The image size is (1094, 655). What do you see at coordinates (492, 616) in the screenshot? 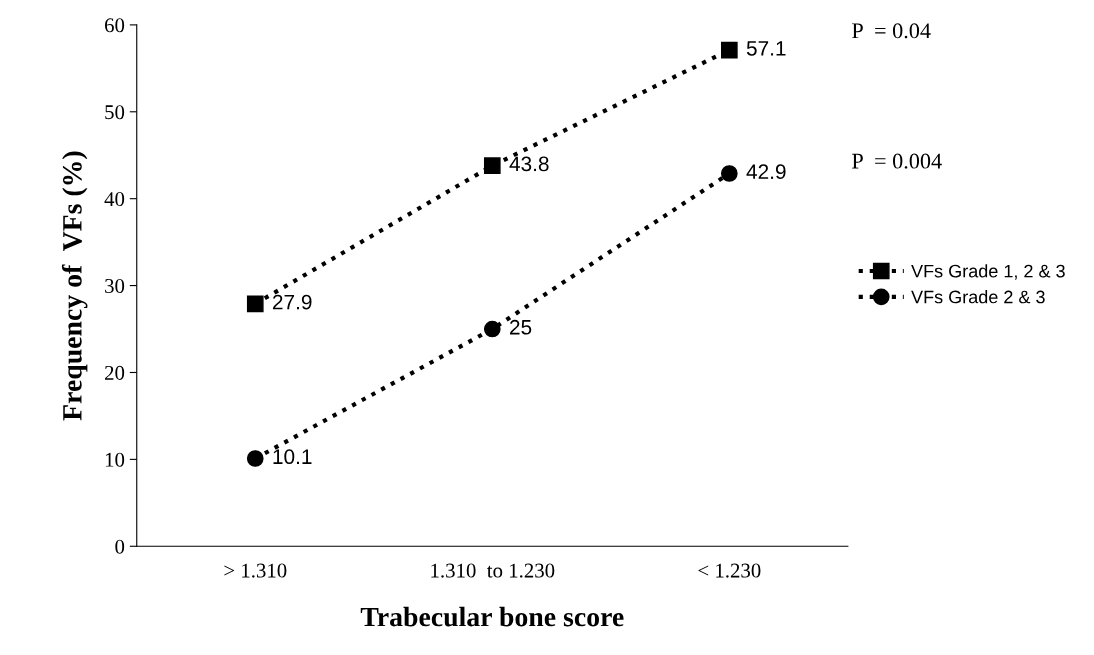
I see `x-axis-title: Trabecular bone score` at bounding box center [492, 616].